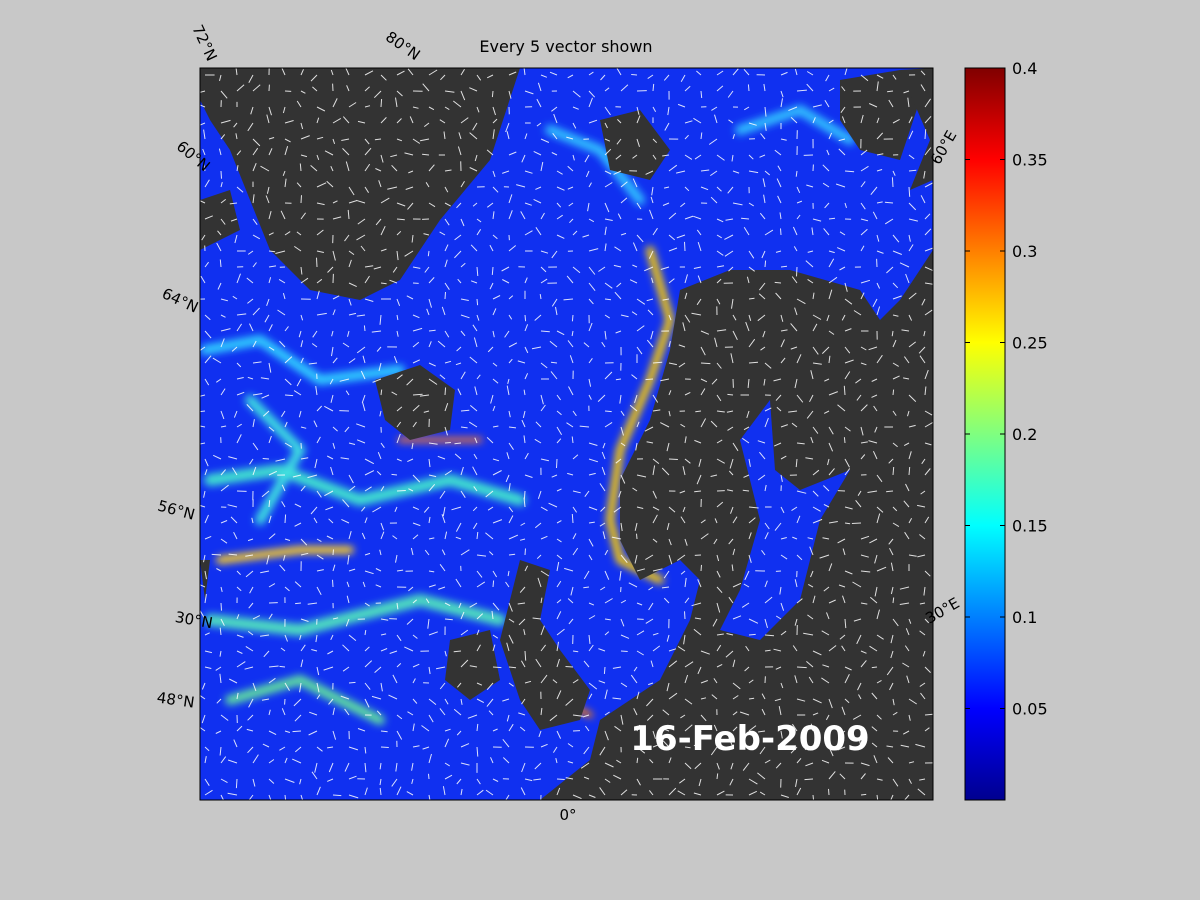 The height and width of the screenshot is (900, 1200). Describe the element at coordinates (1024, 68) in the screenshot. I see `colorbar-tick-label: 0.4` at that location.